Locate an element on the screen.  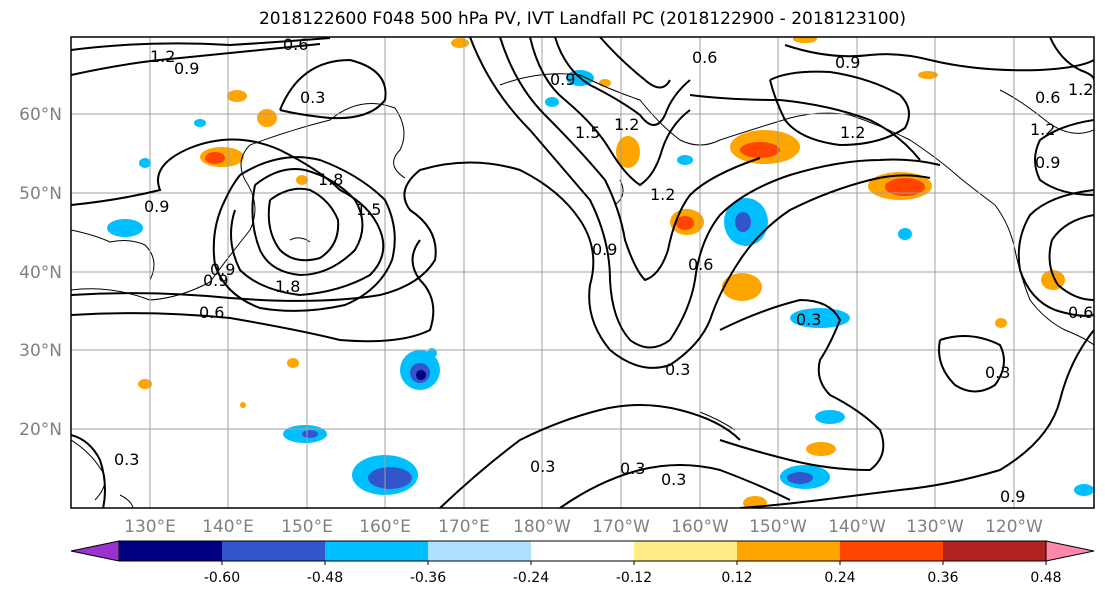
colorbar-tick-label: -0.60 is located at coordinates (222, 578).